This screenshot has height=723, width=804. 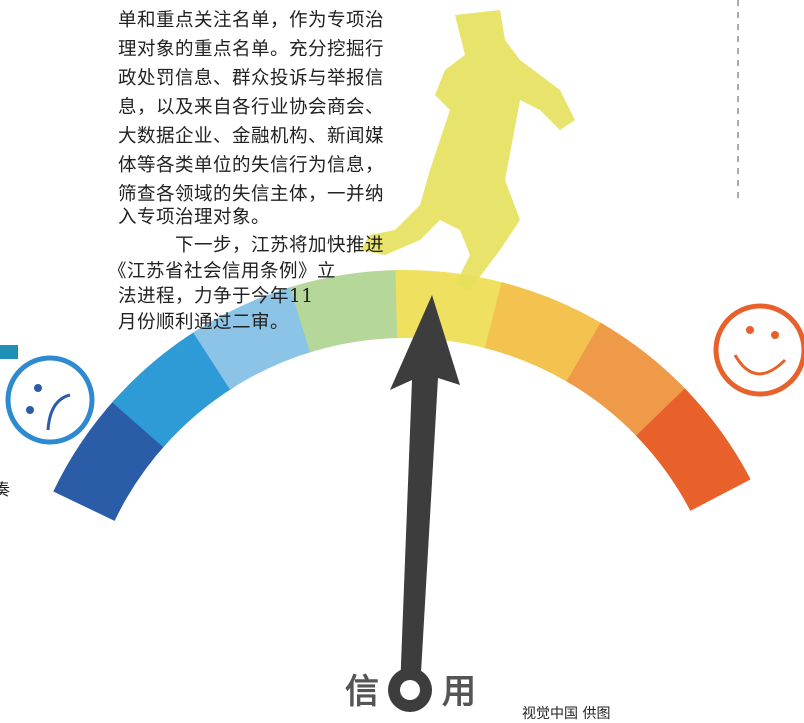 What do you see at coordinates (410, 690) in the screenshot?
I see `needle-hub-center` at bounding box center [410, 690].